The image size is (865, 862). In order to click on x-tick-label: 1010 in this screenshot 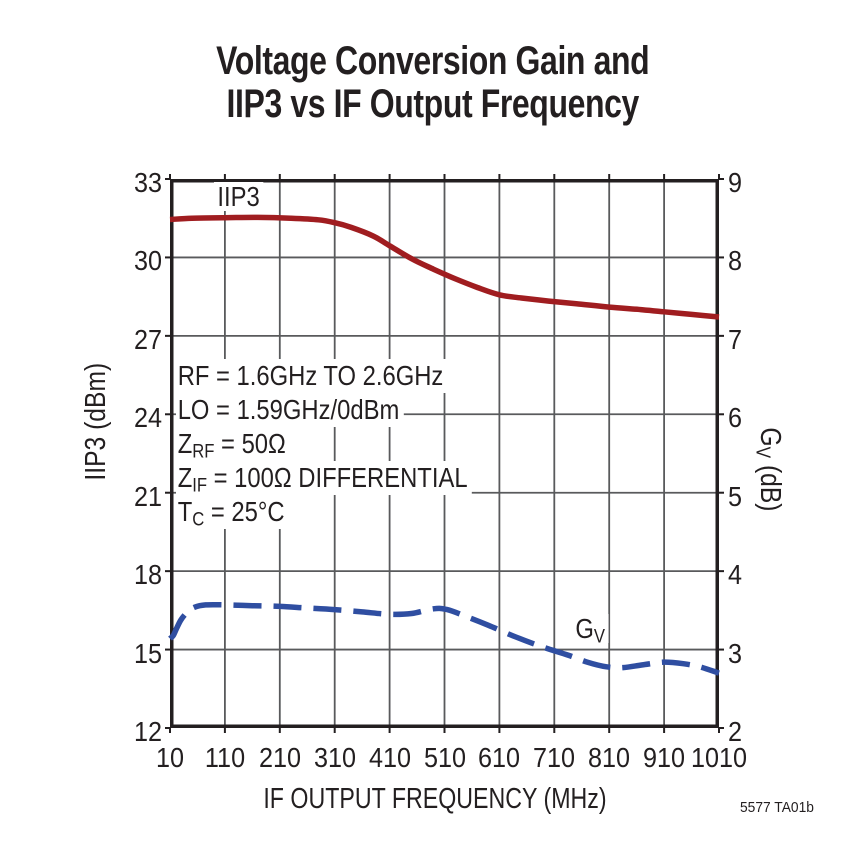, I will do `click(719, 758)`.